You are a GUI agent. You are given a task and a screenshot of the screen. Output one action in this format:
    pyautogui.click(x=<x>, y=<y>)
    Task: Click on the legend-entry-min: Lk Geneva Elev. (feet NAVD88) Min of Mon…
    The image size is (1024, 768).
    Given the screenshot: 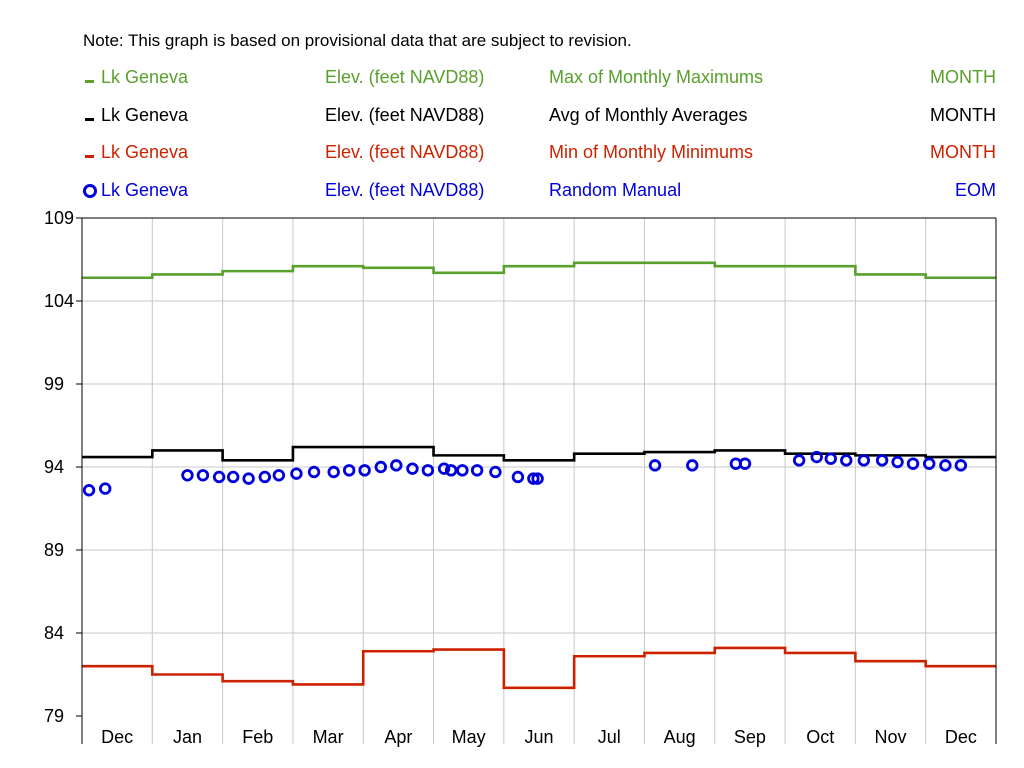 What is the action you would take?
    pyautogui.click(x=512, y=154)
    